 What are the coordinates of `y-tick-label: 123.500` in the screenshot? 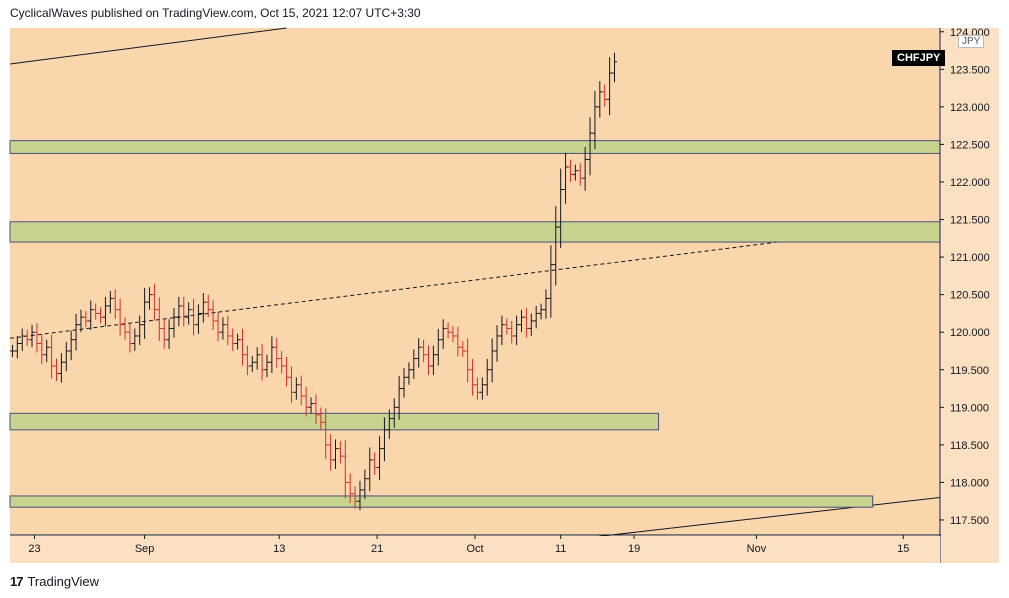 It's located at (970, 70).